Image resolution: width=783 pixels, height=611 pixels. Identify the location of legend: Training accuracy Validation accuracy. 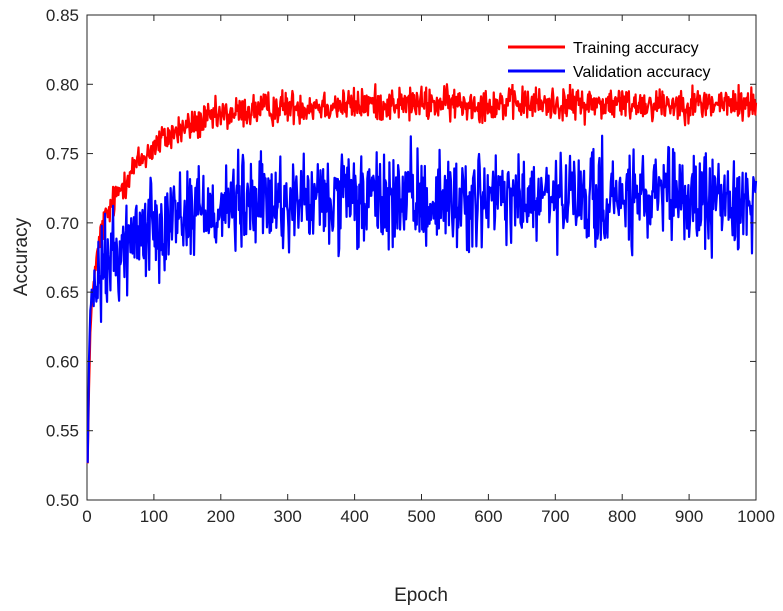
(620, 58).